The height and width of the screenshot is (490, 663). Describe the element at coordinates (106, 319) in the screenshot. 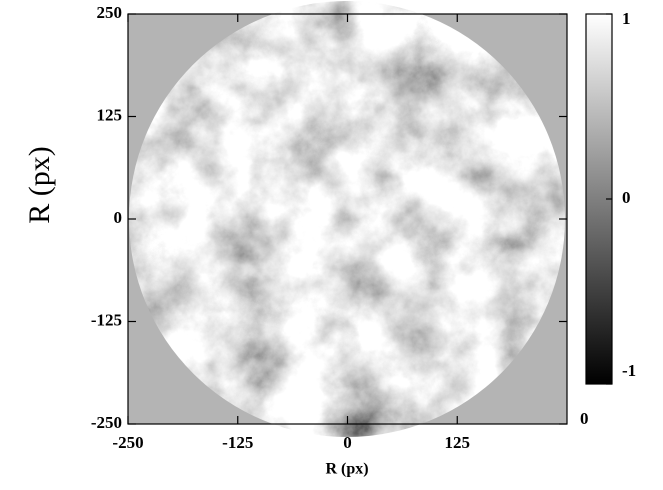

I see `y-tick-label: -125` at that location.